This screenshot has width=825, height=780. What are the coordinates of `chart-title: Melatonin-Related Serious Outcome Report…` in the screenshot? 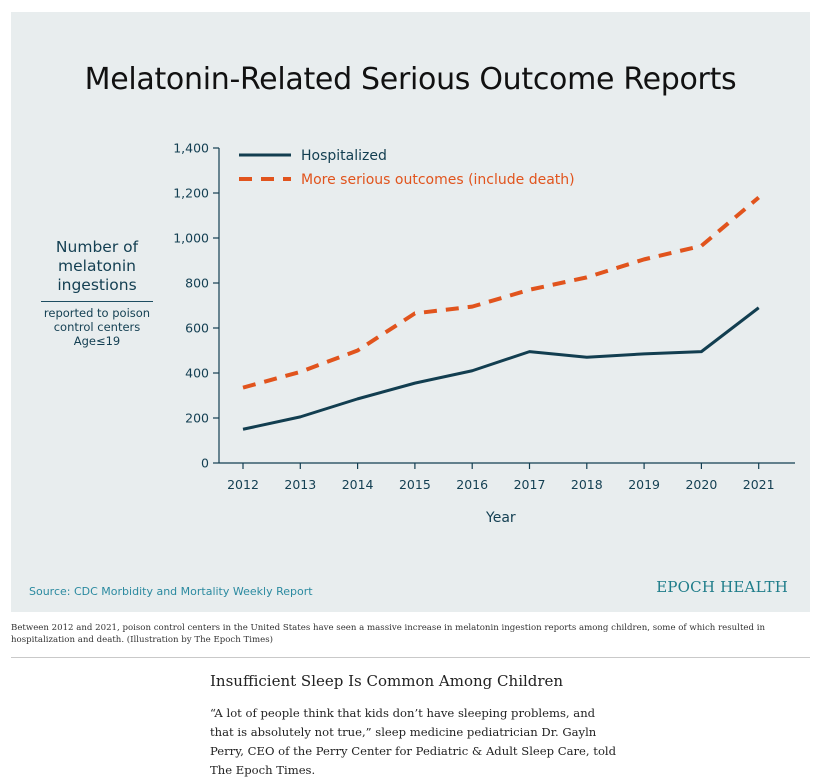 It's located at (410, 79).